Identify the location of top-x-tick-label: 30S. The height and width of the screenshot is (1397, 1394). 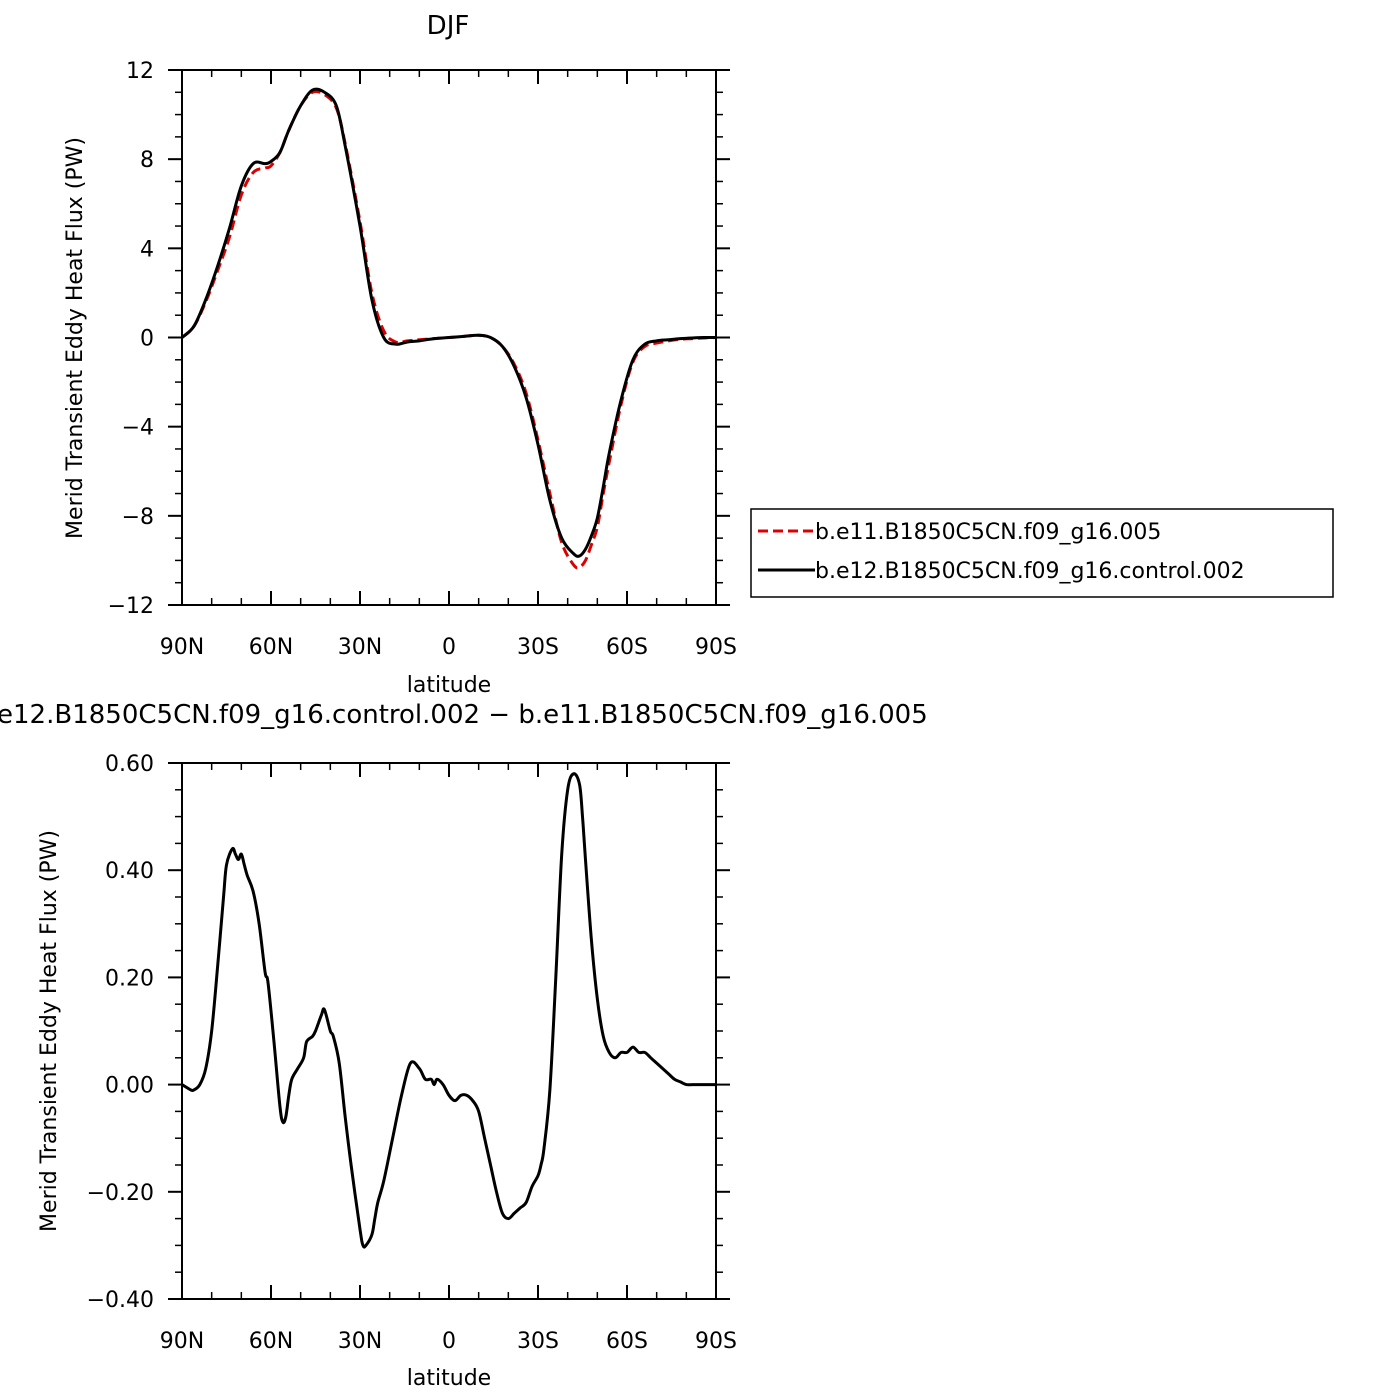
(538, 647).